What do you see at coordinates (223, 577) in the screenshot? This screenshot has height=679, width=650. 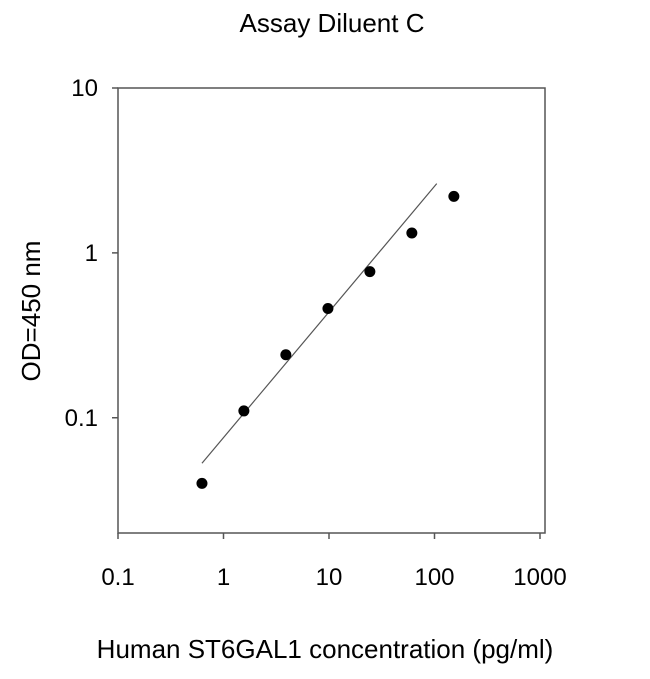 I see `x-tick-label: 1` at bounding box center [223, 577].